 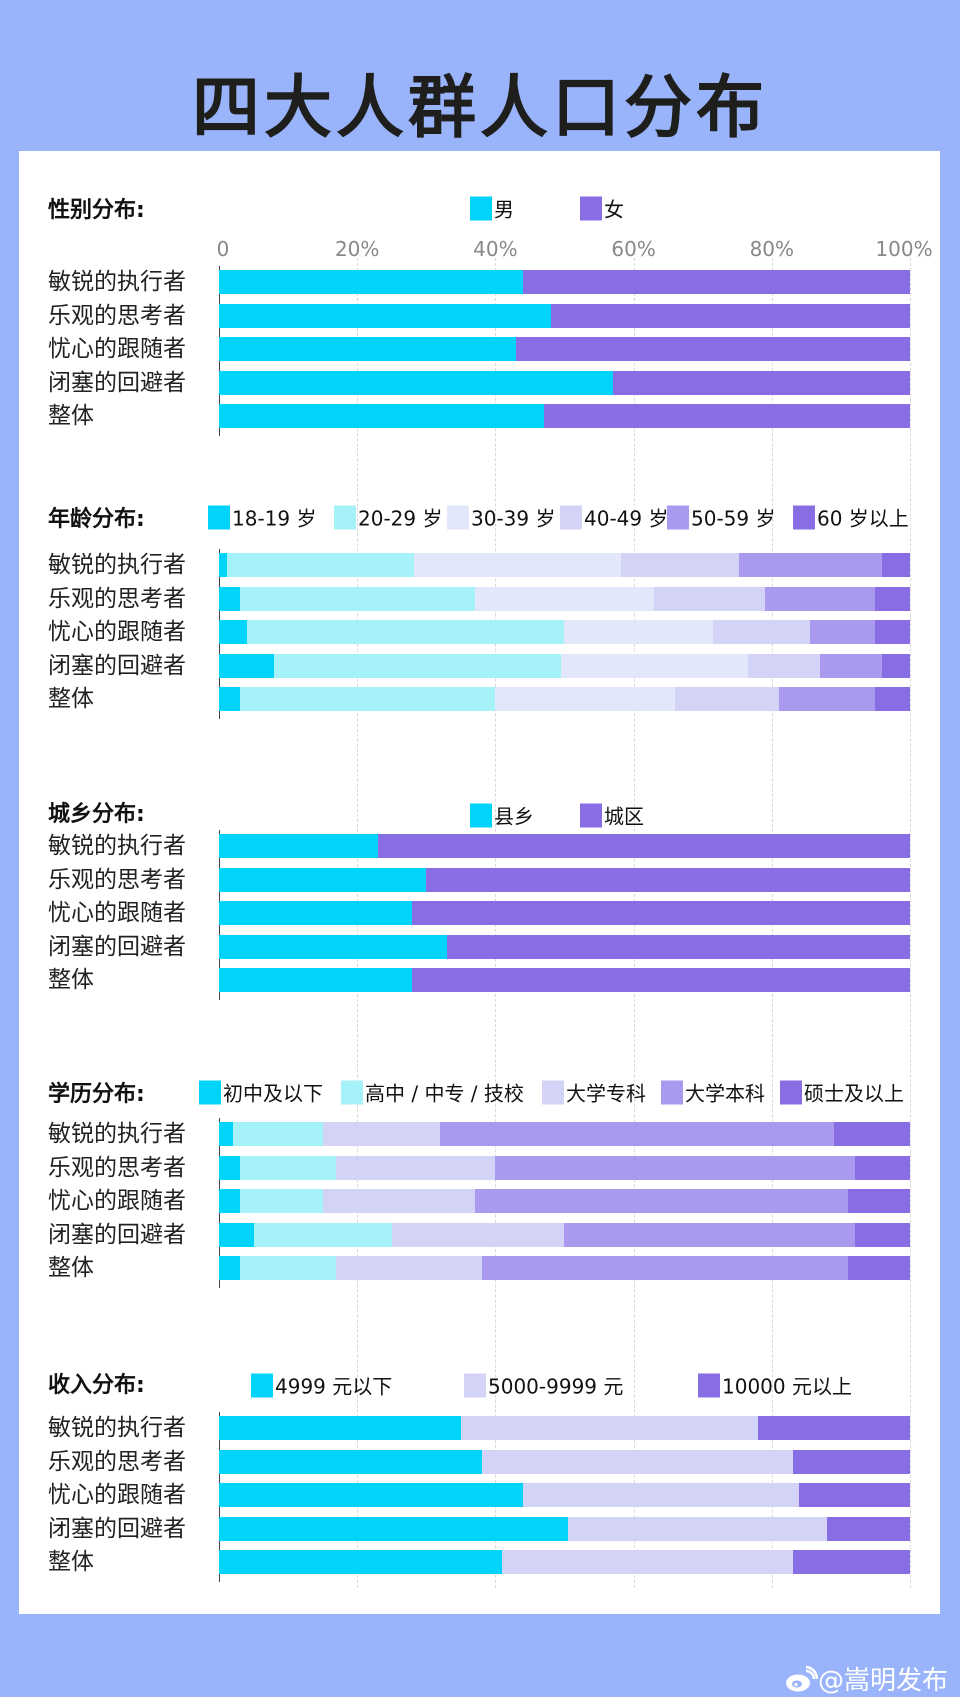 I want to click on legend-label: 男, so click(x=504, y=209).